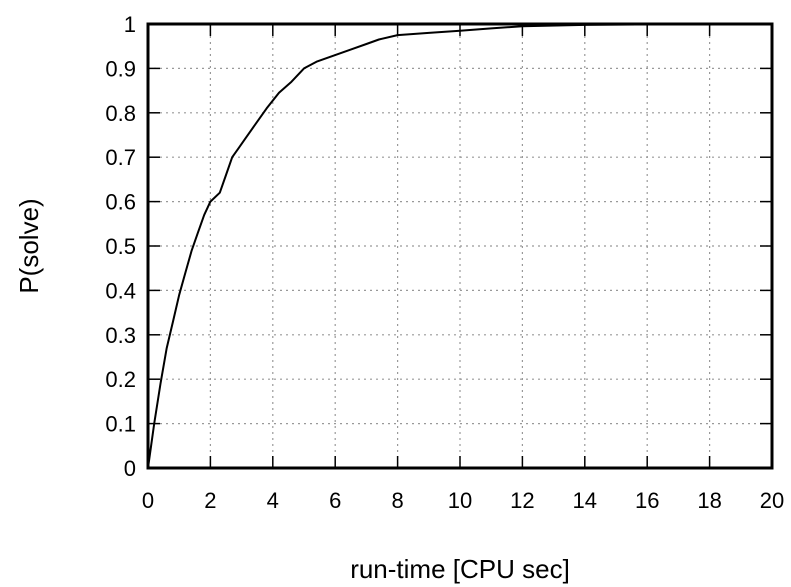 The height and width of the screenshot is (587, 791). What do you see at coordinates (210, 500) in the screenshot?
I see `x-tick-label: 2` at bounding box center [210, 500].